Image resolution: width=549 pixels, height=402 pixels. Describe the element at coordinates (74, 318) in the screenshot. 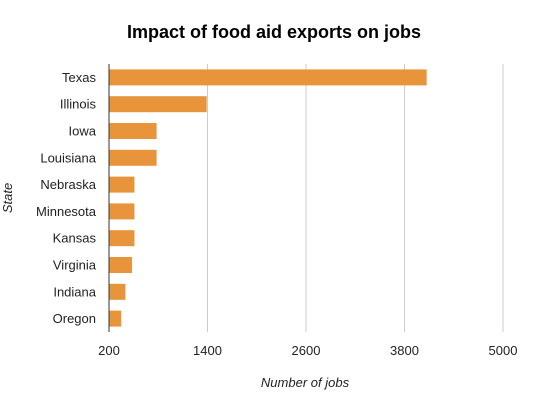

I see `category-label: Oregon` at that location.